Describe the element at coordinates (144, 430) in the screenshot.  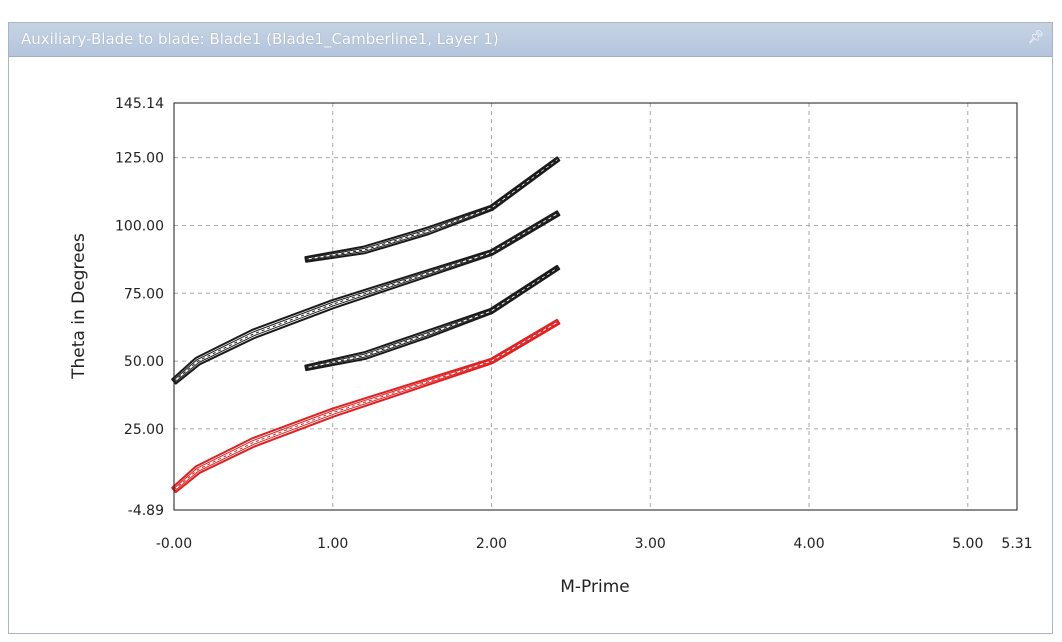
I see `y-tick-label: 25.00` at that location.